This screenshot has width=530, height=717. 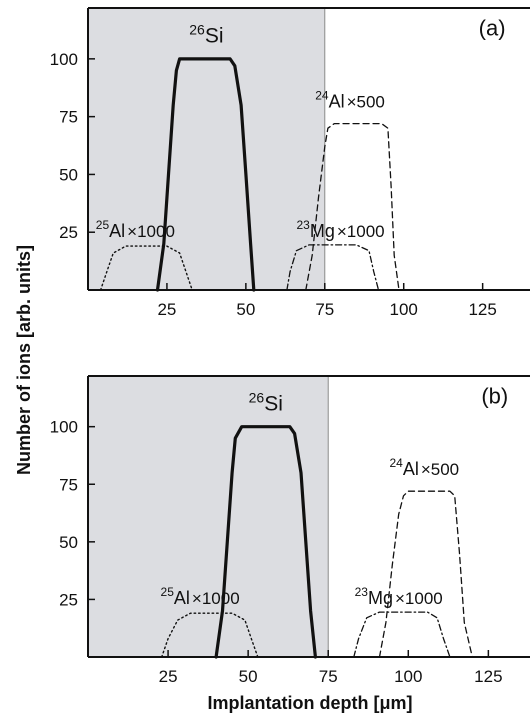 What do you see at coordinates (24, 360) in the screenshot?
I see `y-axis-title: Number of ions [arb. units]` at bounding box center [24, 360].